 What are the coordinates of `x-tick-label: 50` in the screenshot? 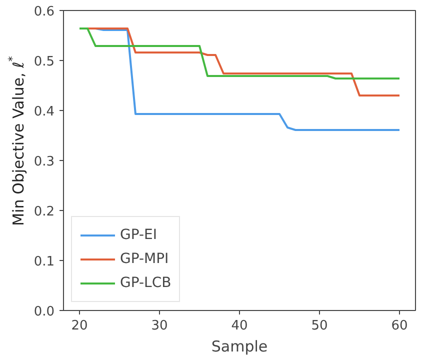 It's located at (319, 326).